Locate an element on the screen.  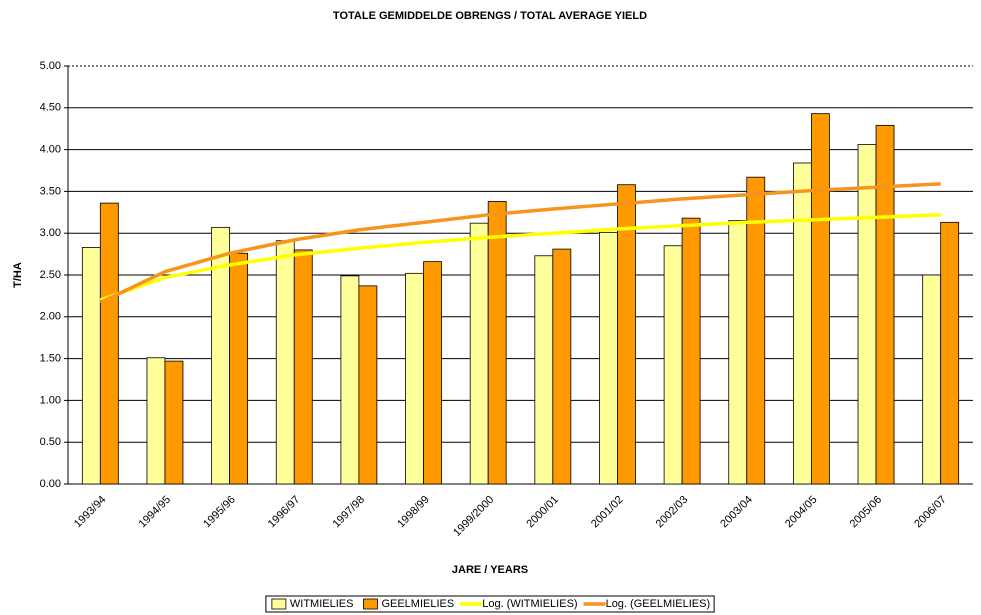
y-tick-label: 5.00 is located at coordinates (50, 66).